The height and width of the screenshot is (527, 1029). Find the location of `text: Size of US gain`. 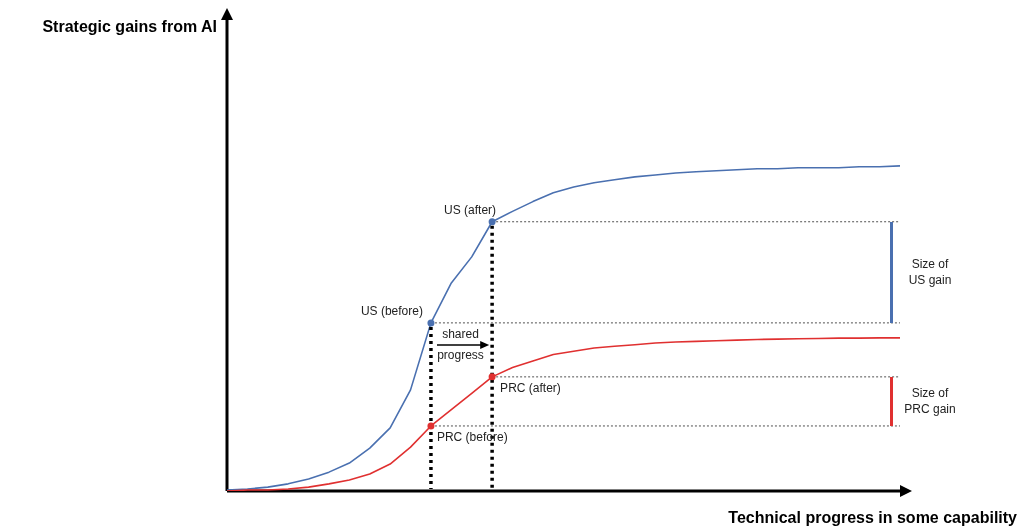

text: Size of US gain is located at coordinates (930, 272).